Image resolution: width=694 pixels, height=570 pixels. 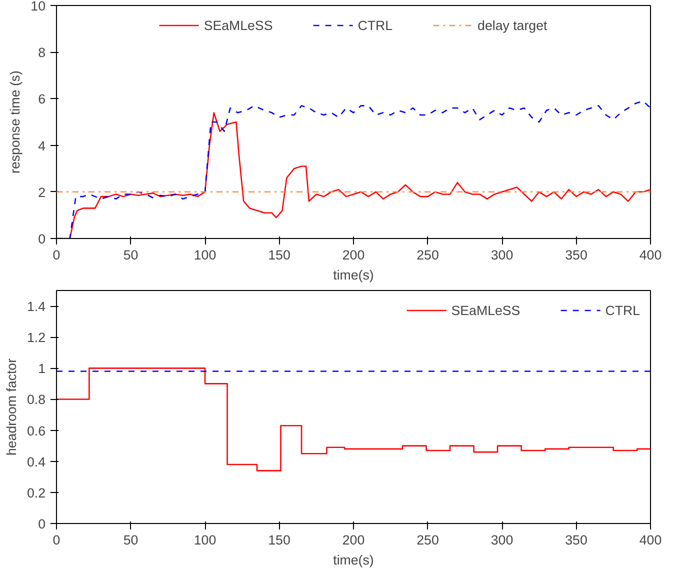 What do you see at coordinates (42, 146) in the screenshot?
I see `y-tick-label: 4` at bounding box center [42, 146].